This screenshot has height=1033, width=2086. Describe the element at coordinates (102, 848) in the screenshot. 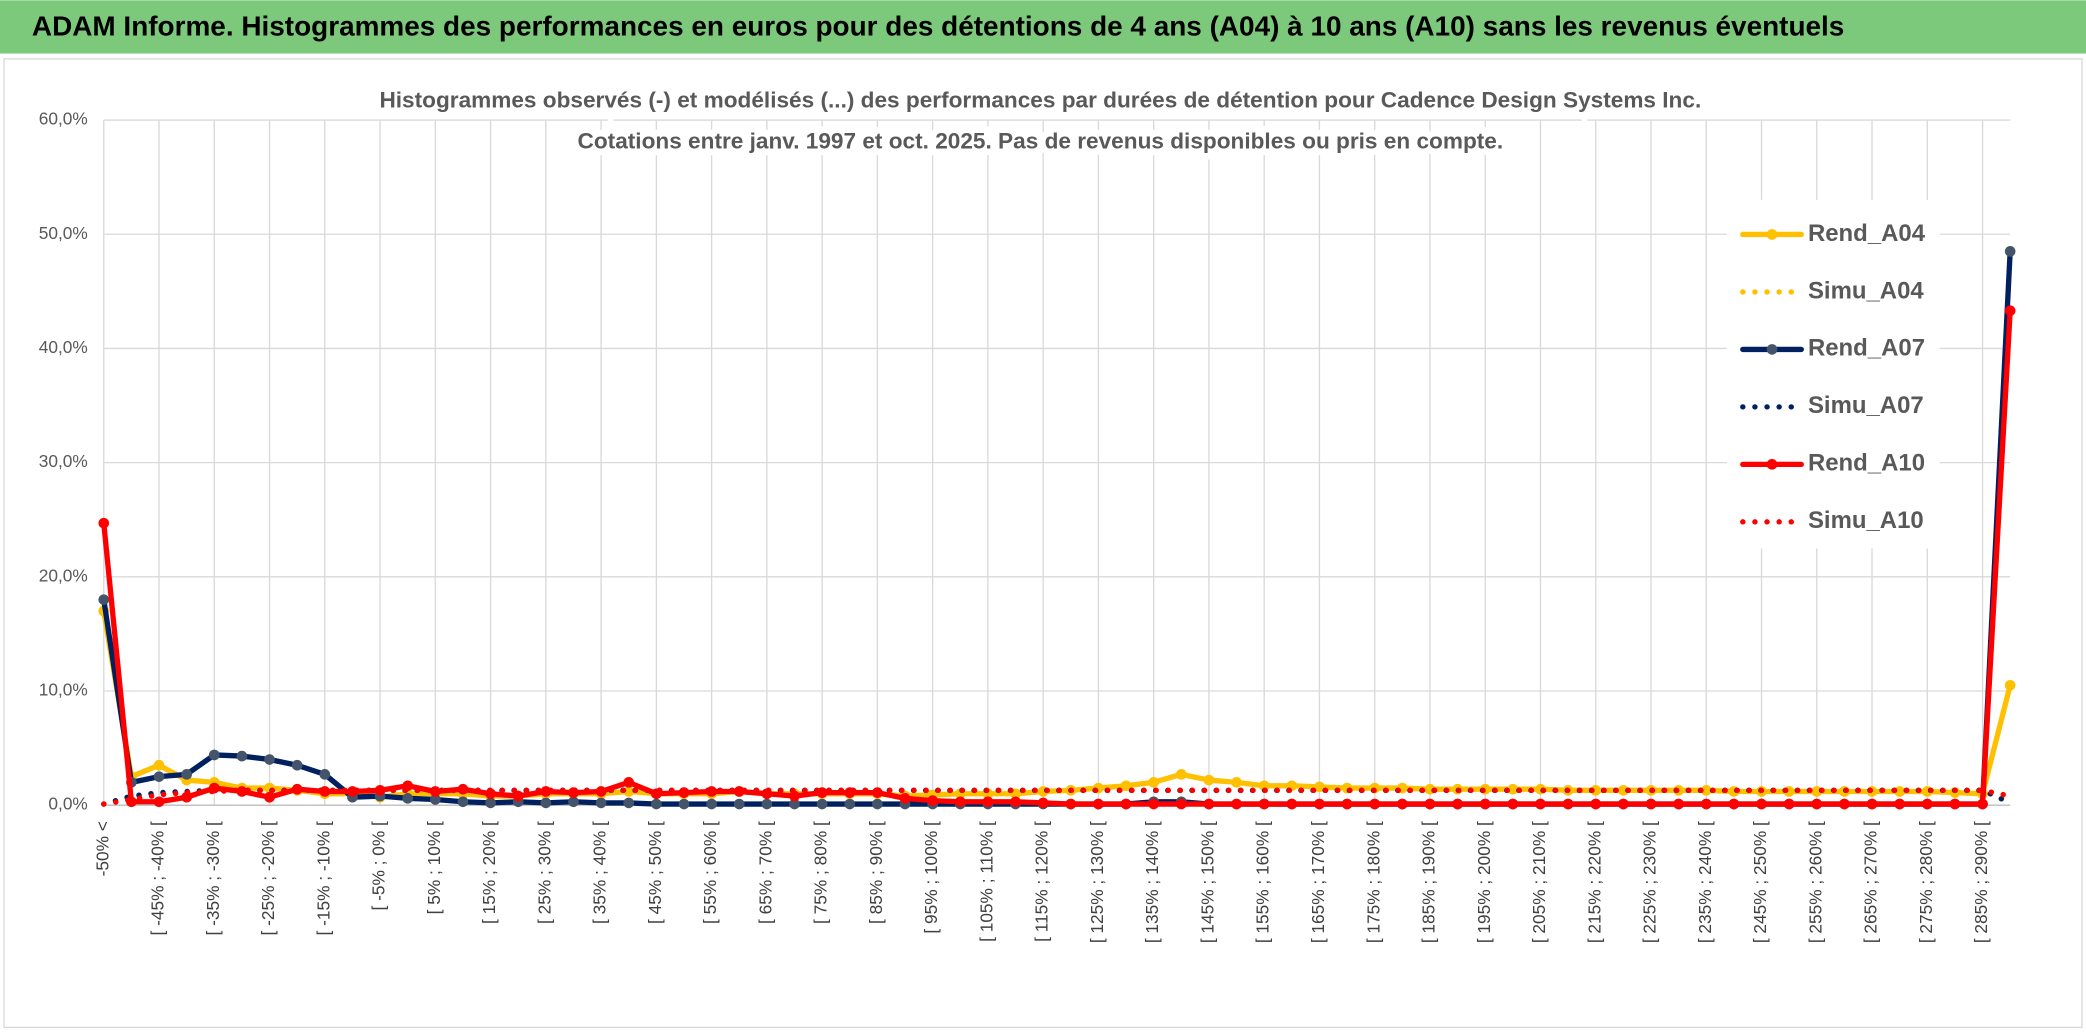

I see `x-tick-label: -50% <` at that location.